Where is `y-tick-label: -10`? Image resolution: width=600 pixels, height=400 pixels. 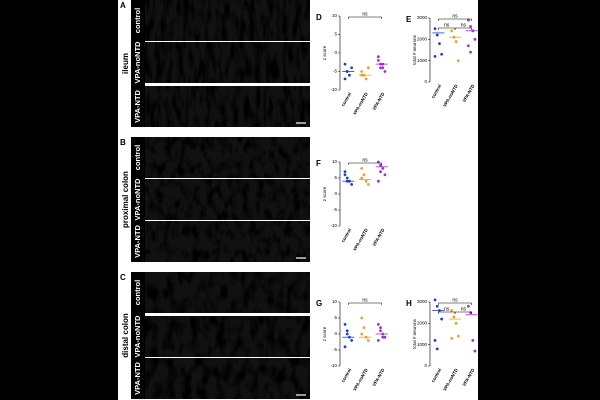 y-tick-label: -10 is located at coordinates (333, 89).